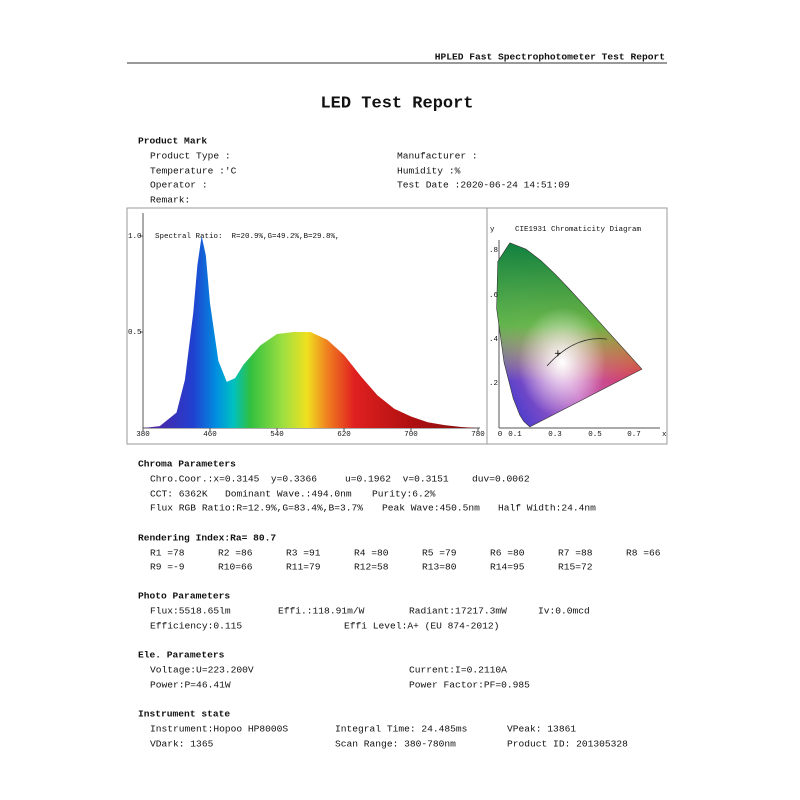 The image size is (800, 800). What do you see at coordinates (190, 156) in the screenshot?
I see `field-text: Product Type :` at bounding box center [190, 156].